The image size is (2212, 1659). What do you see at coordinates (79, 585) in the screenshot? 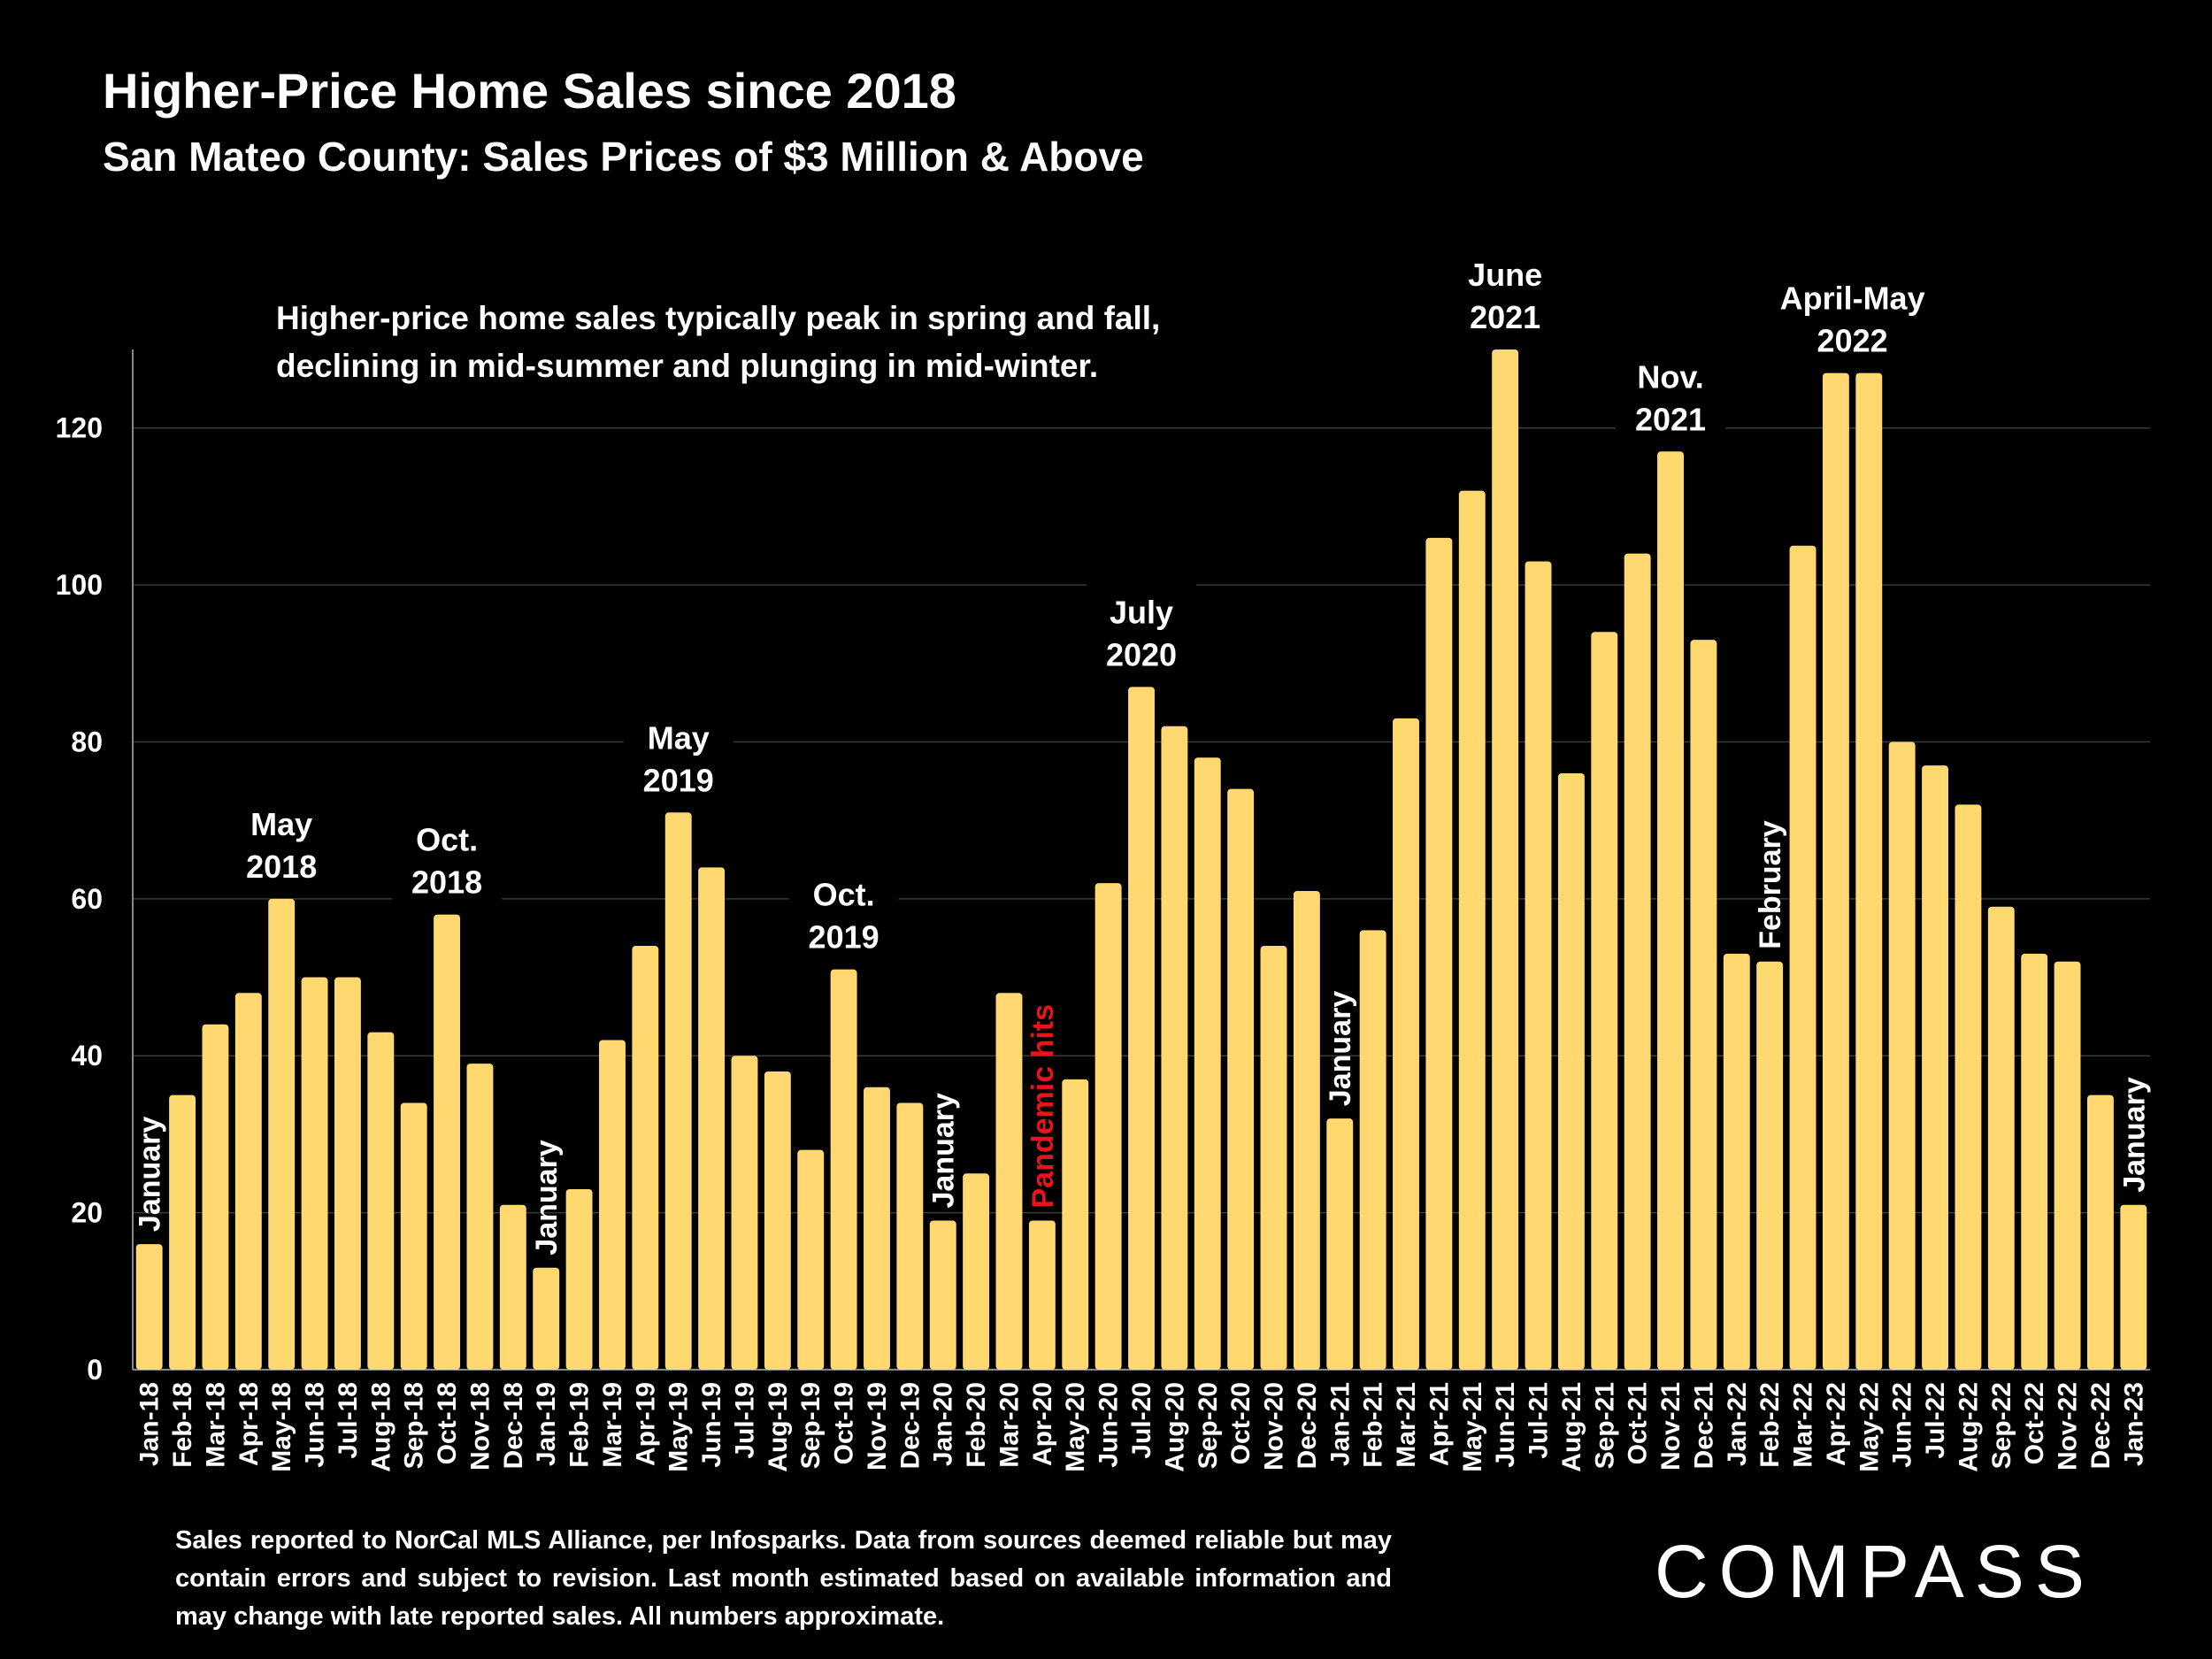
I see `y-tick-label: 100` at bounding box center [79, 585].